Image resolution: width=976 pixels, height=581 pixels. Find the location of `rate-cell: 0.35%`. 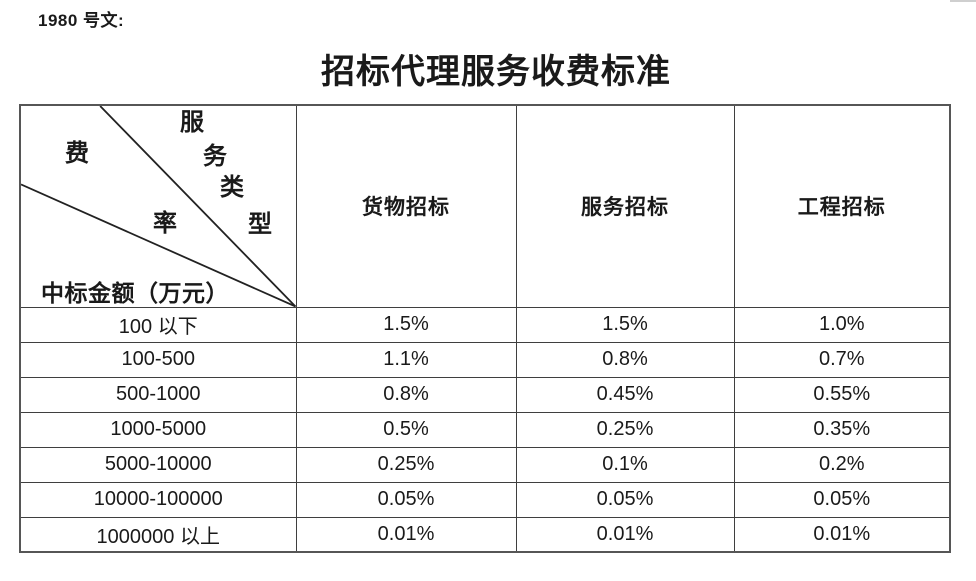

rate-cell: 0.35% is located at coordinates (842, 429).